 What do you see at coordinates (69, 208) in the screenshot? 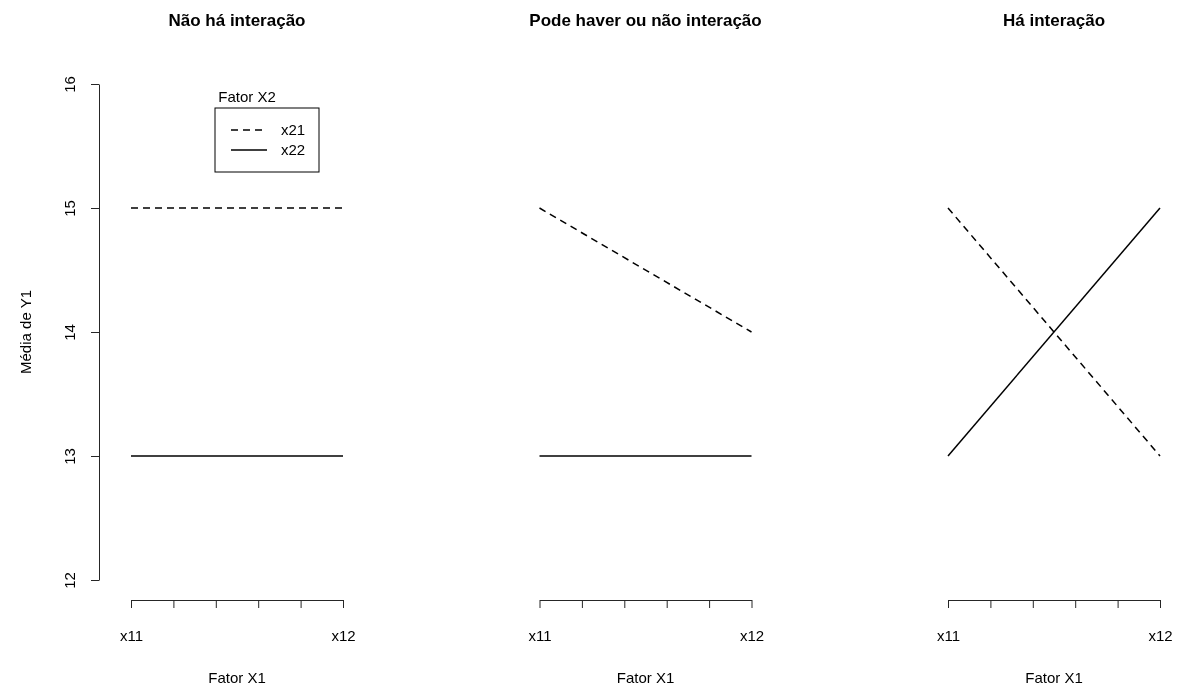
I see `y-tick-label: 15` at bounding box center [69, 208].